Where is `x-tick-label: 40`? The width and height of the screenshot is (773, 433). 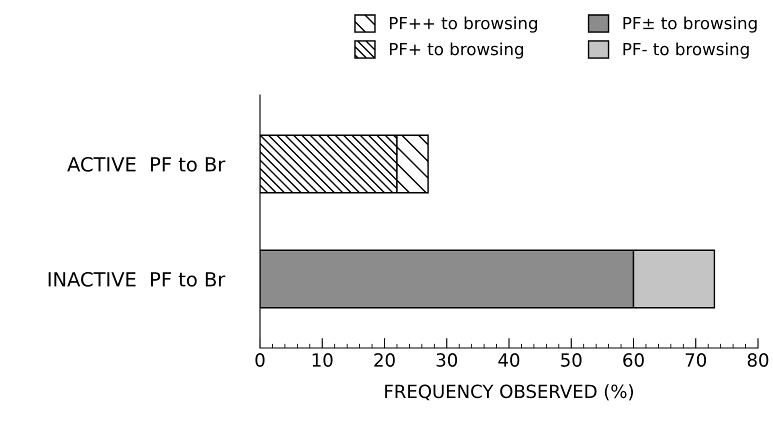 x-tick-label: 40 is located at coordinates (509, 360).